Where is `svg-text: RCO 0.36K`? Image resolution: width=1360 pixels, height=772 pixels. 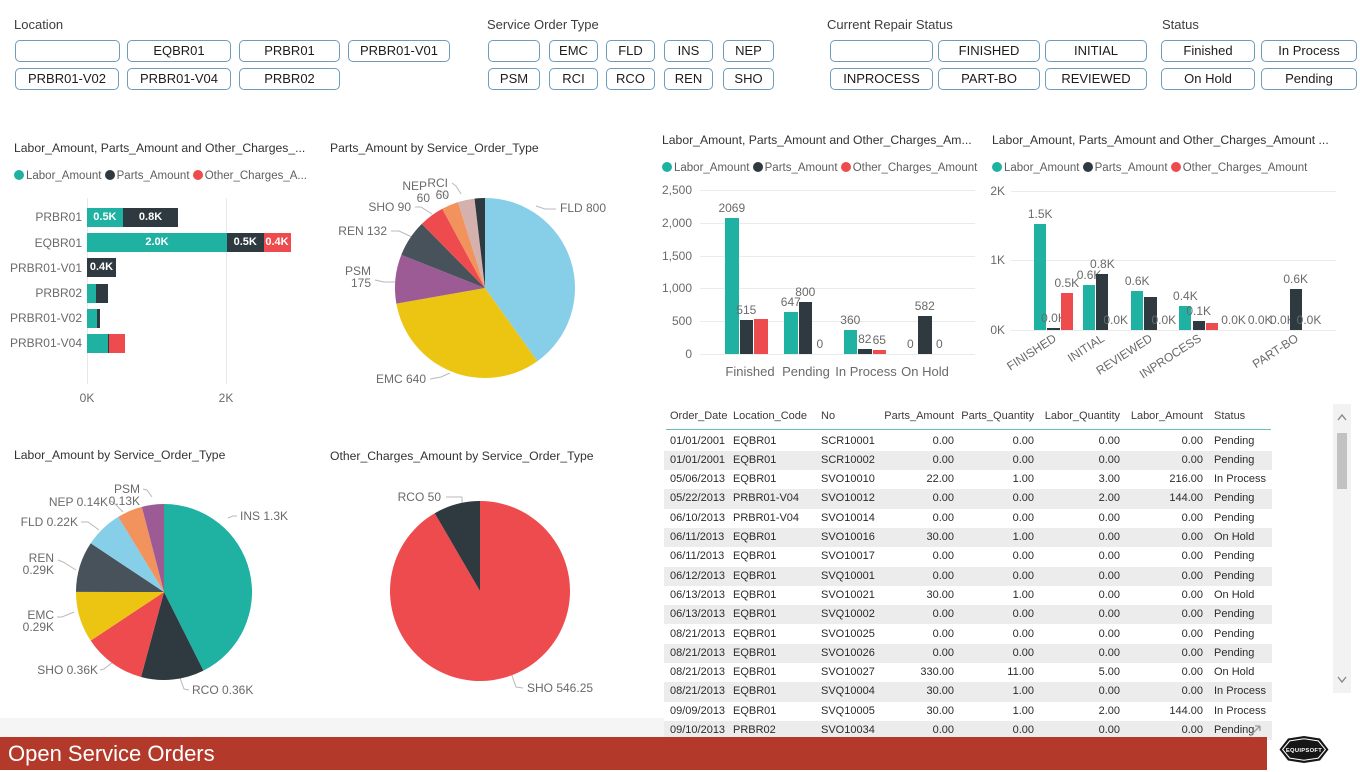
svg-text: RCO 0.36K is located at coordinates (222, 690).